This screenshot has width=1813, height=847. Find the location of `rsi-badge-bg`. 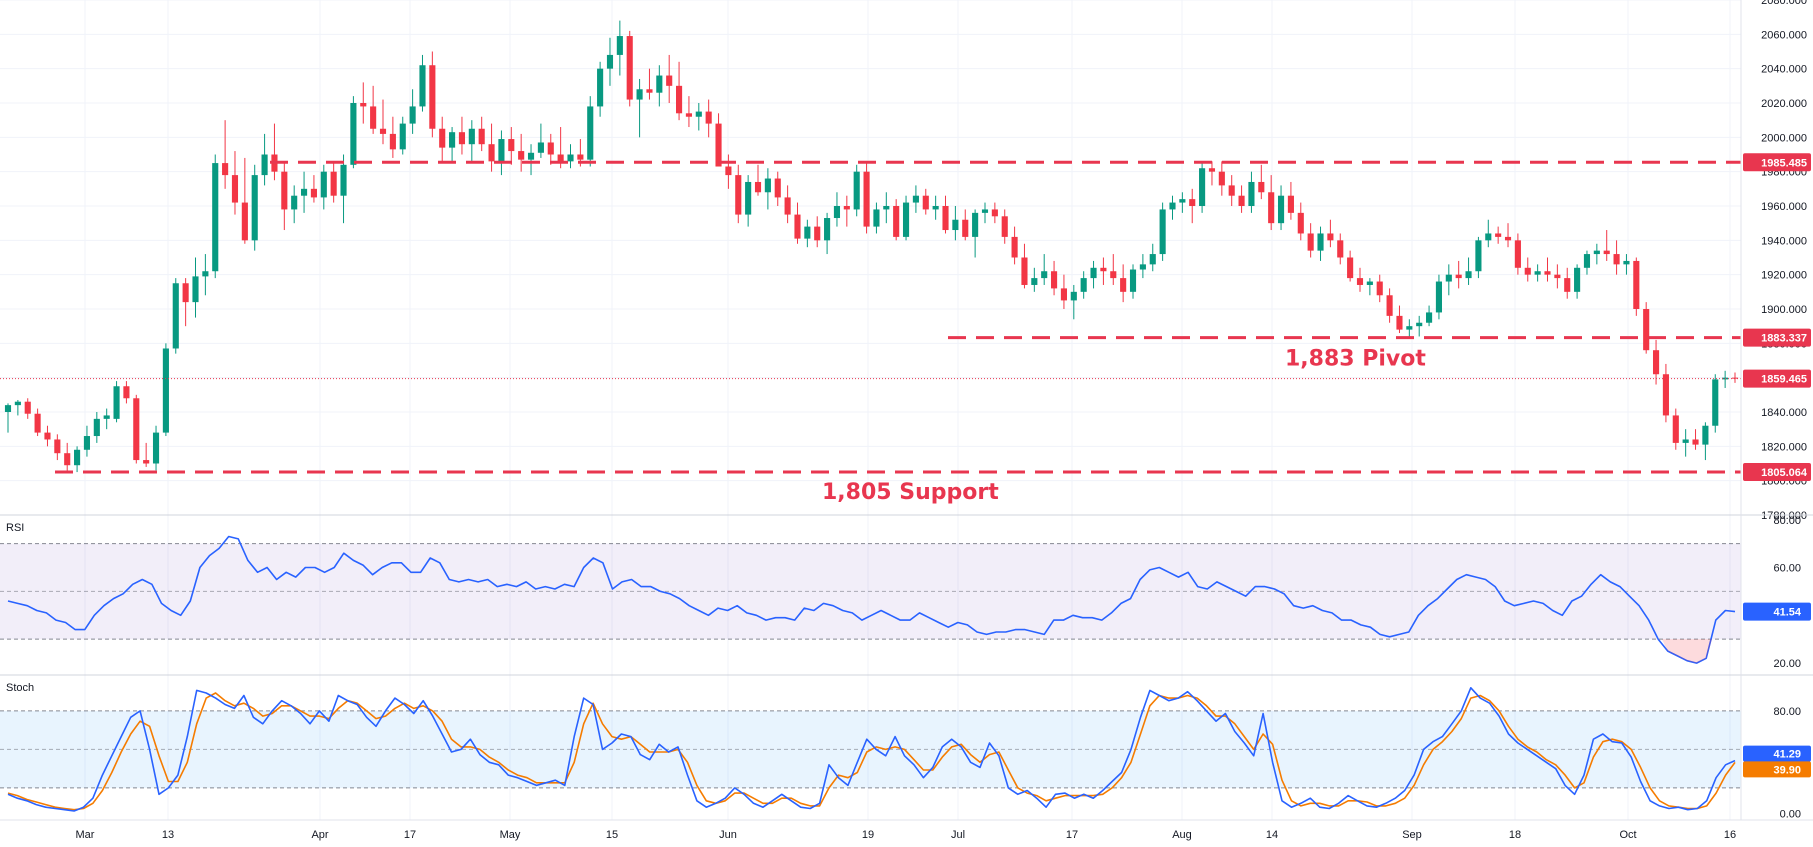

rsi-badge-bg is located at coordinates (1777, 611).